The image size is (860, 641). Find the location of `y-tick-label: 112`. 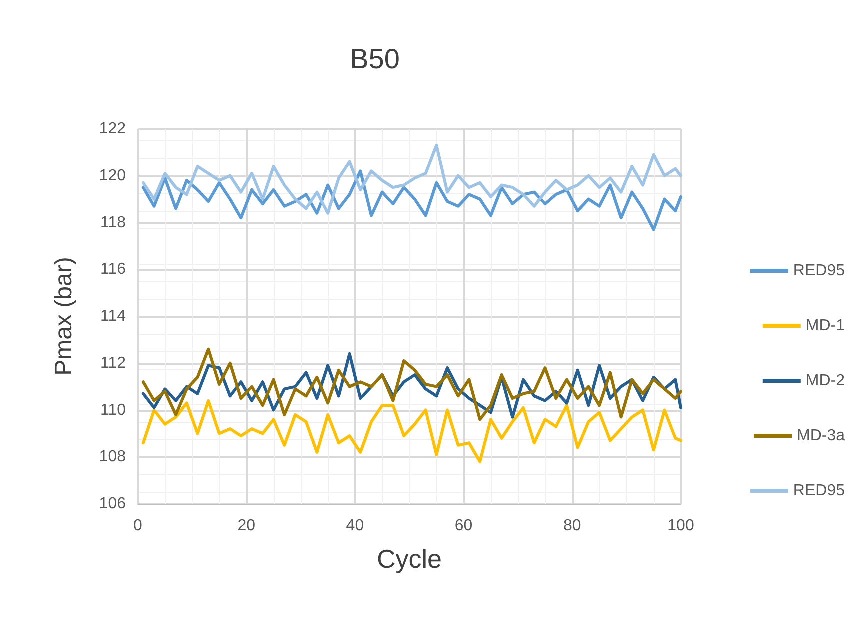

y-tick-label: 112 is located at coordinates (113, 363).